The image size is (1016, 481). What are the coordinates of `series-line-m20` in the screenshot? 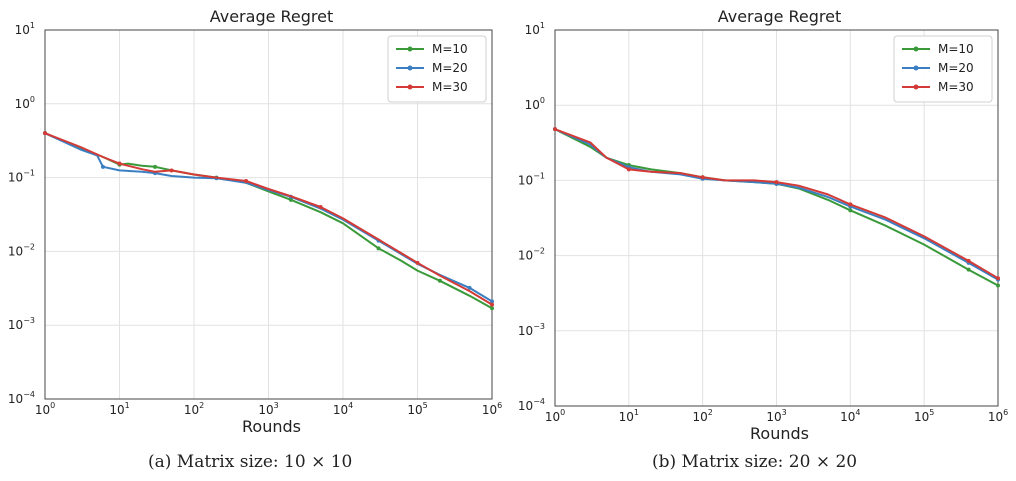 It's located at (776, 204).